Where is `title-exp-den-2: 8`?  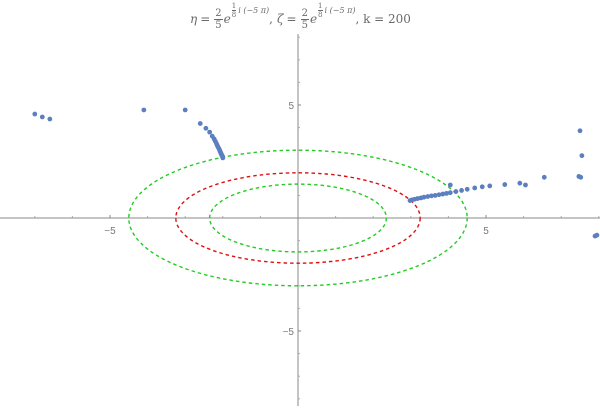
title-exp-den-2: 8 is located at coordinates (320, 14).